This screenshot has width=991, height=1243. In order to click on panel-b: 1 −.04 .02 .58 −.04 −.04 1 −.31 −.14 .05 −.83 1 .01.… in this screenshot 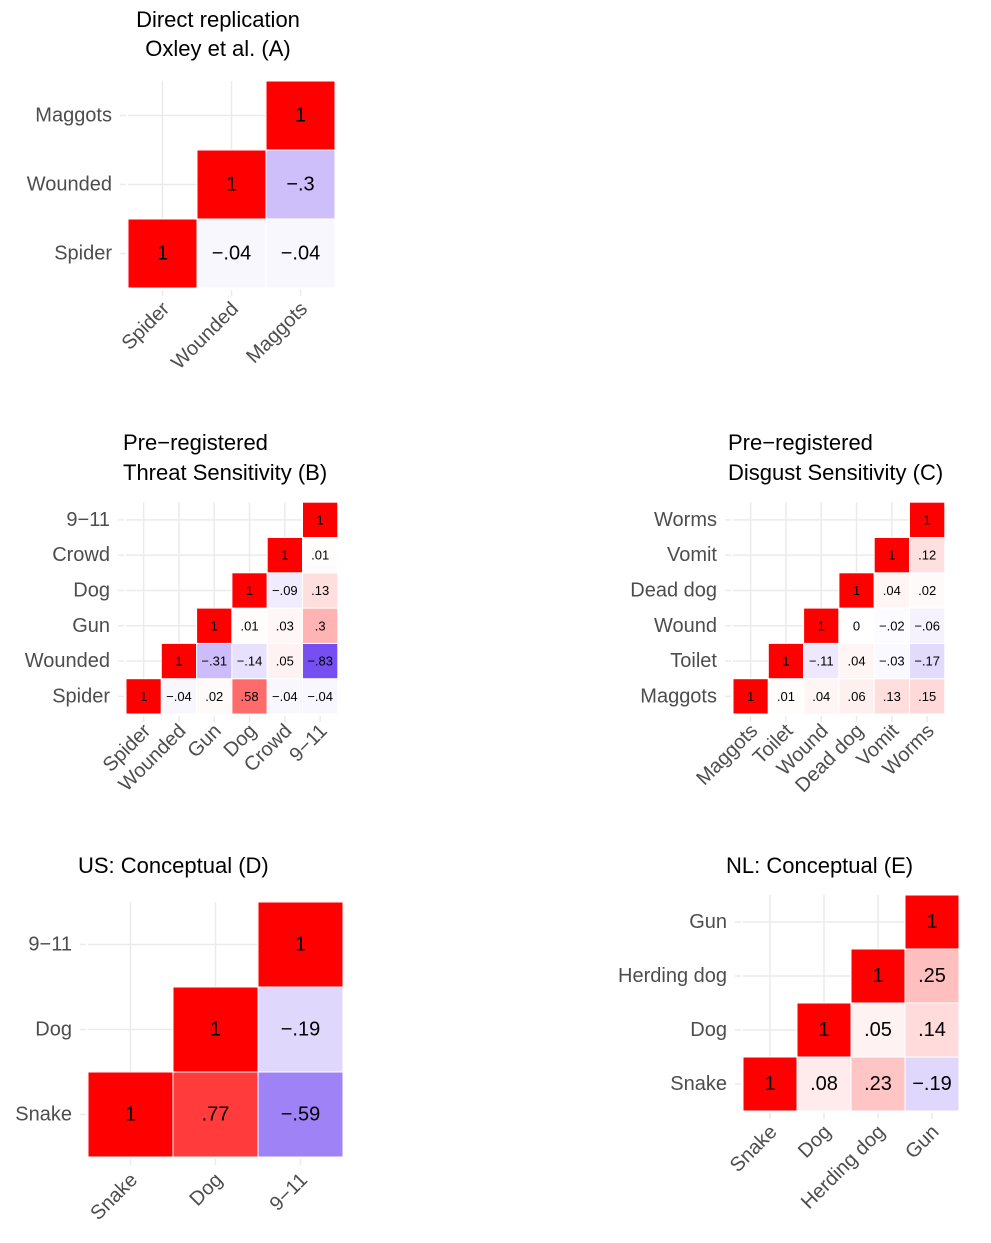, I will do `click(182, 613)`.